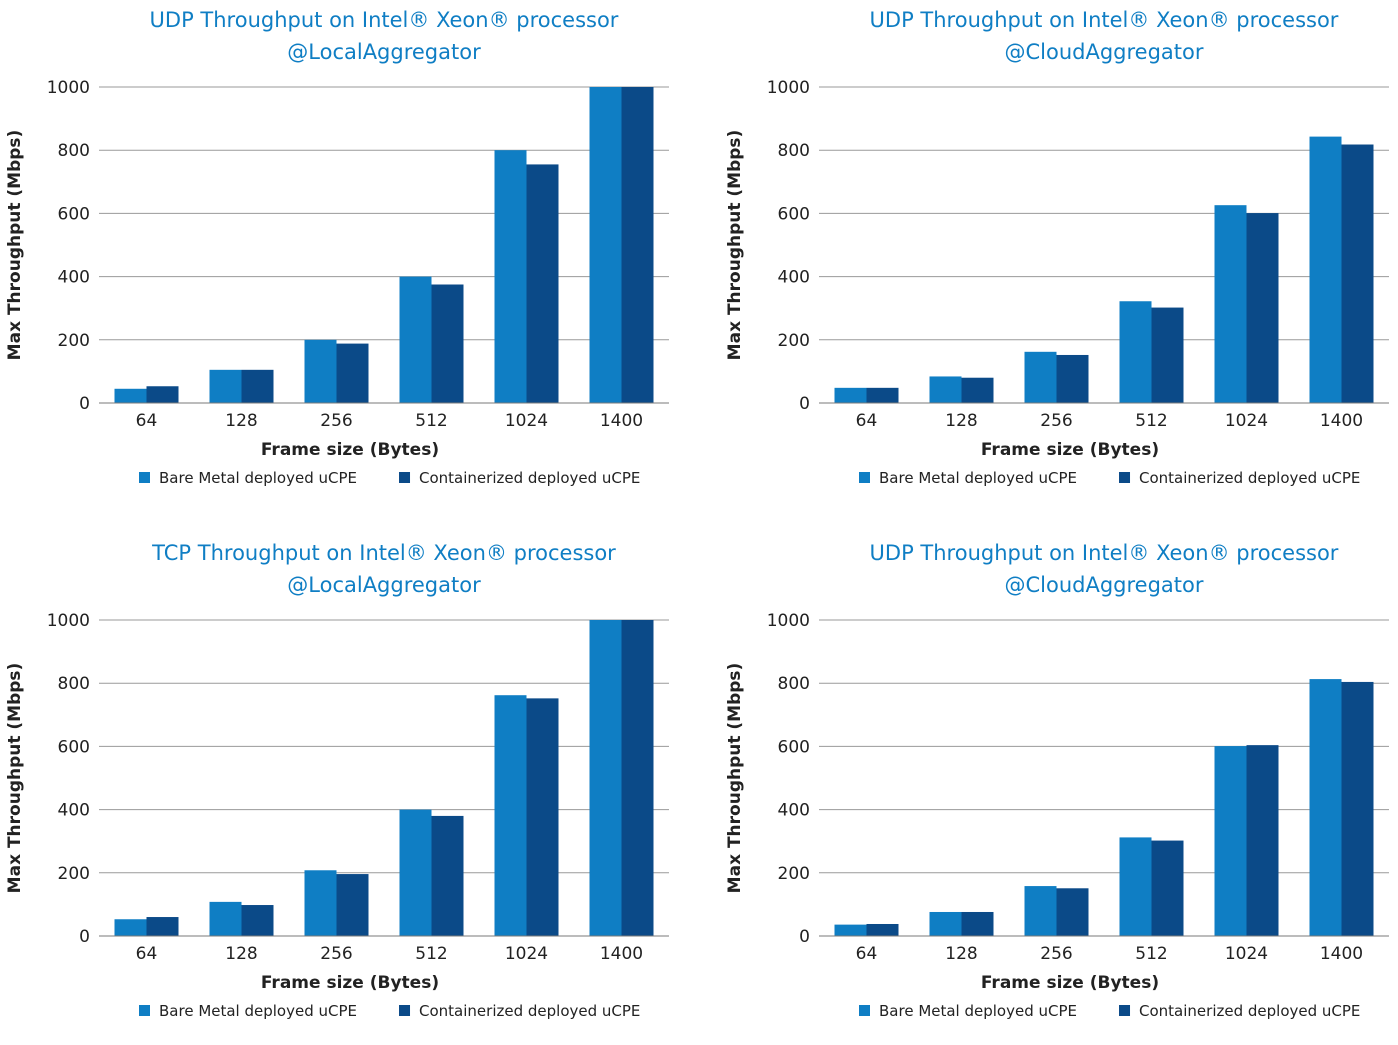  I want to click on chart-subtitle: @LocalAggregator, so click(384, 585).